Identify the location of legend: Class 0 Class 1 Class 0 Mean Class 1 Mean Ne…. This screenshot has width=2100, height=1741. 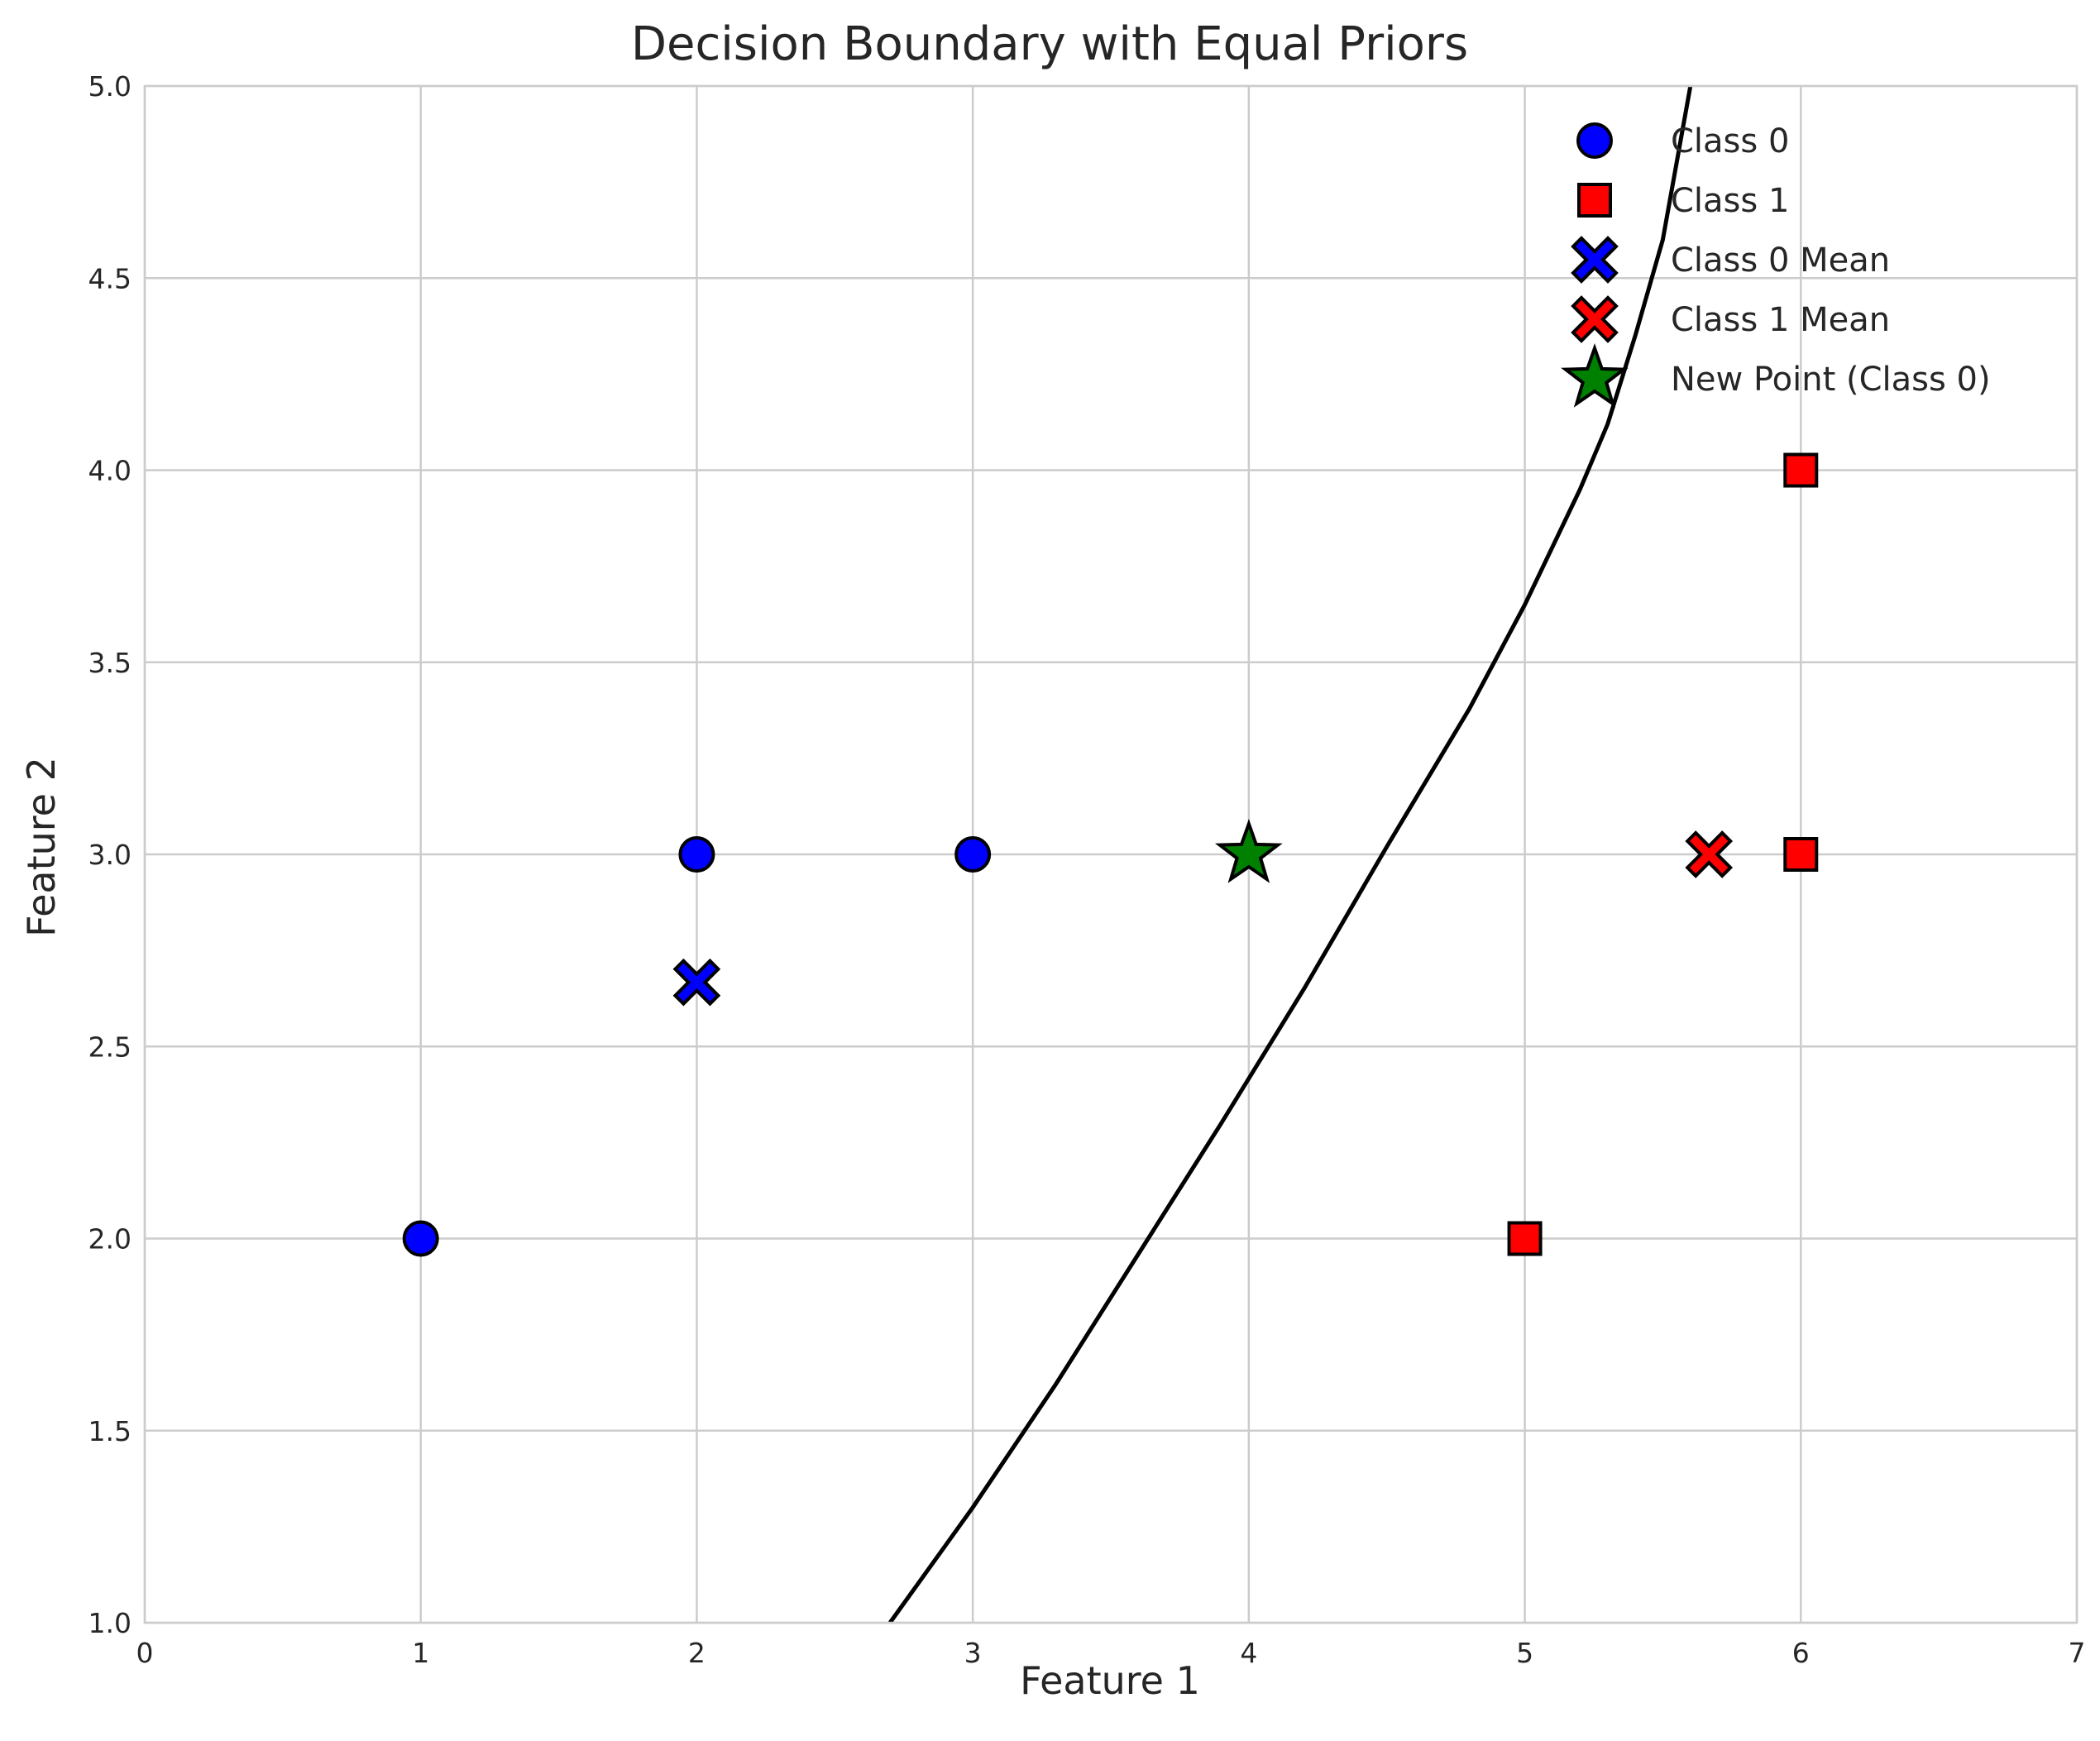
(1776, 265).